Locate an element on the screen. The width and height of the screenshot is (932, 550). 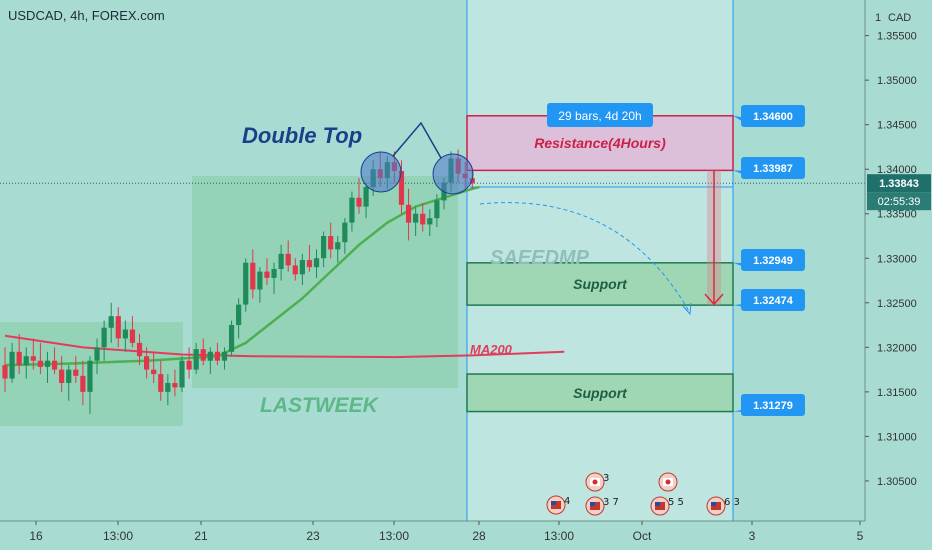
x-tick-label: 23 is located at coordinates (313, 536).